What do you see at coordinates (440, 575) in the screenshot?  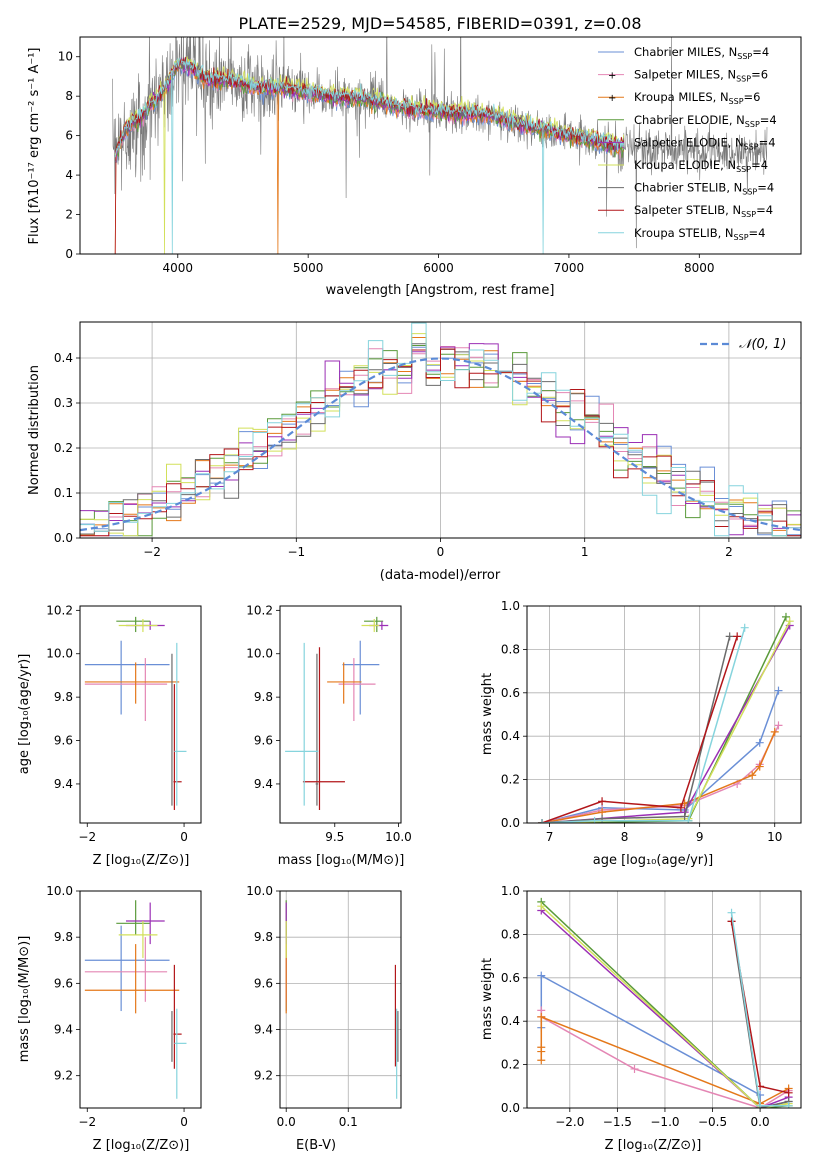 I see `residuals-xlabel: (data-model)/error` at bounding box center [440, 575].